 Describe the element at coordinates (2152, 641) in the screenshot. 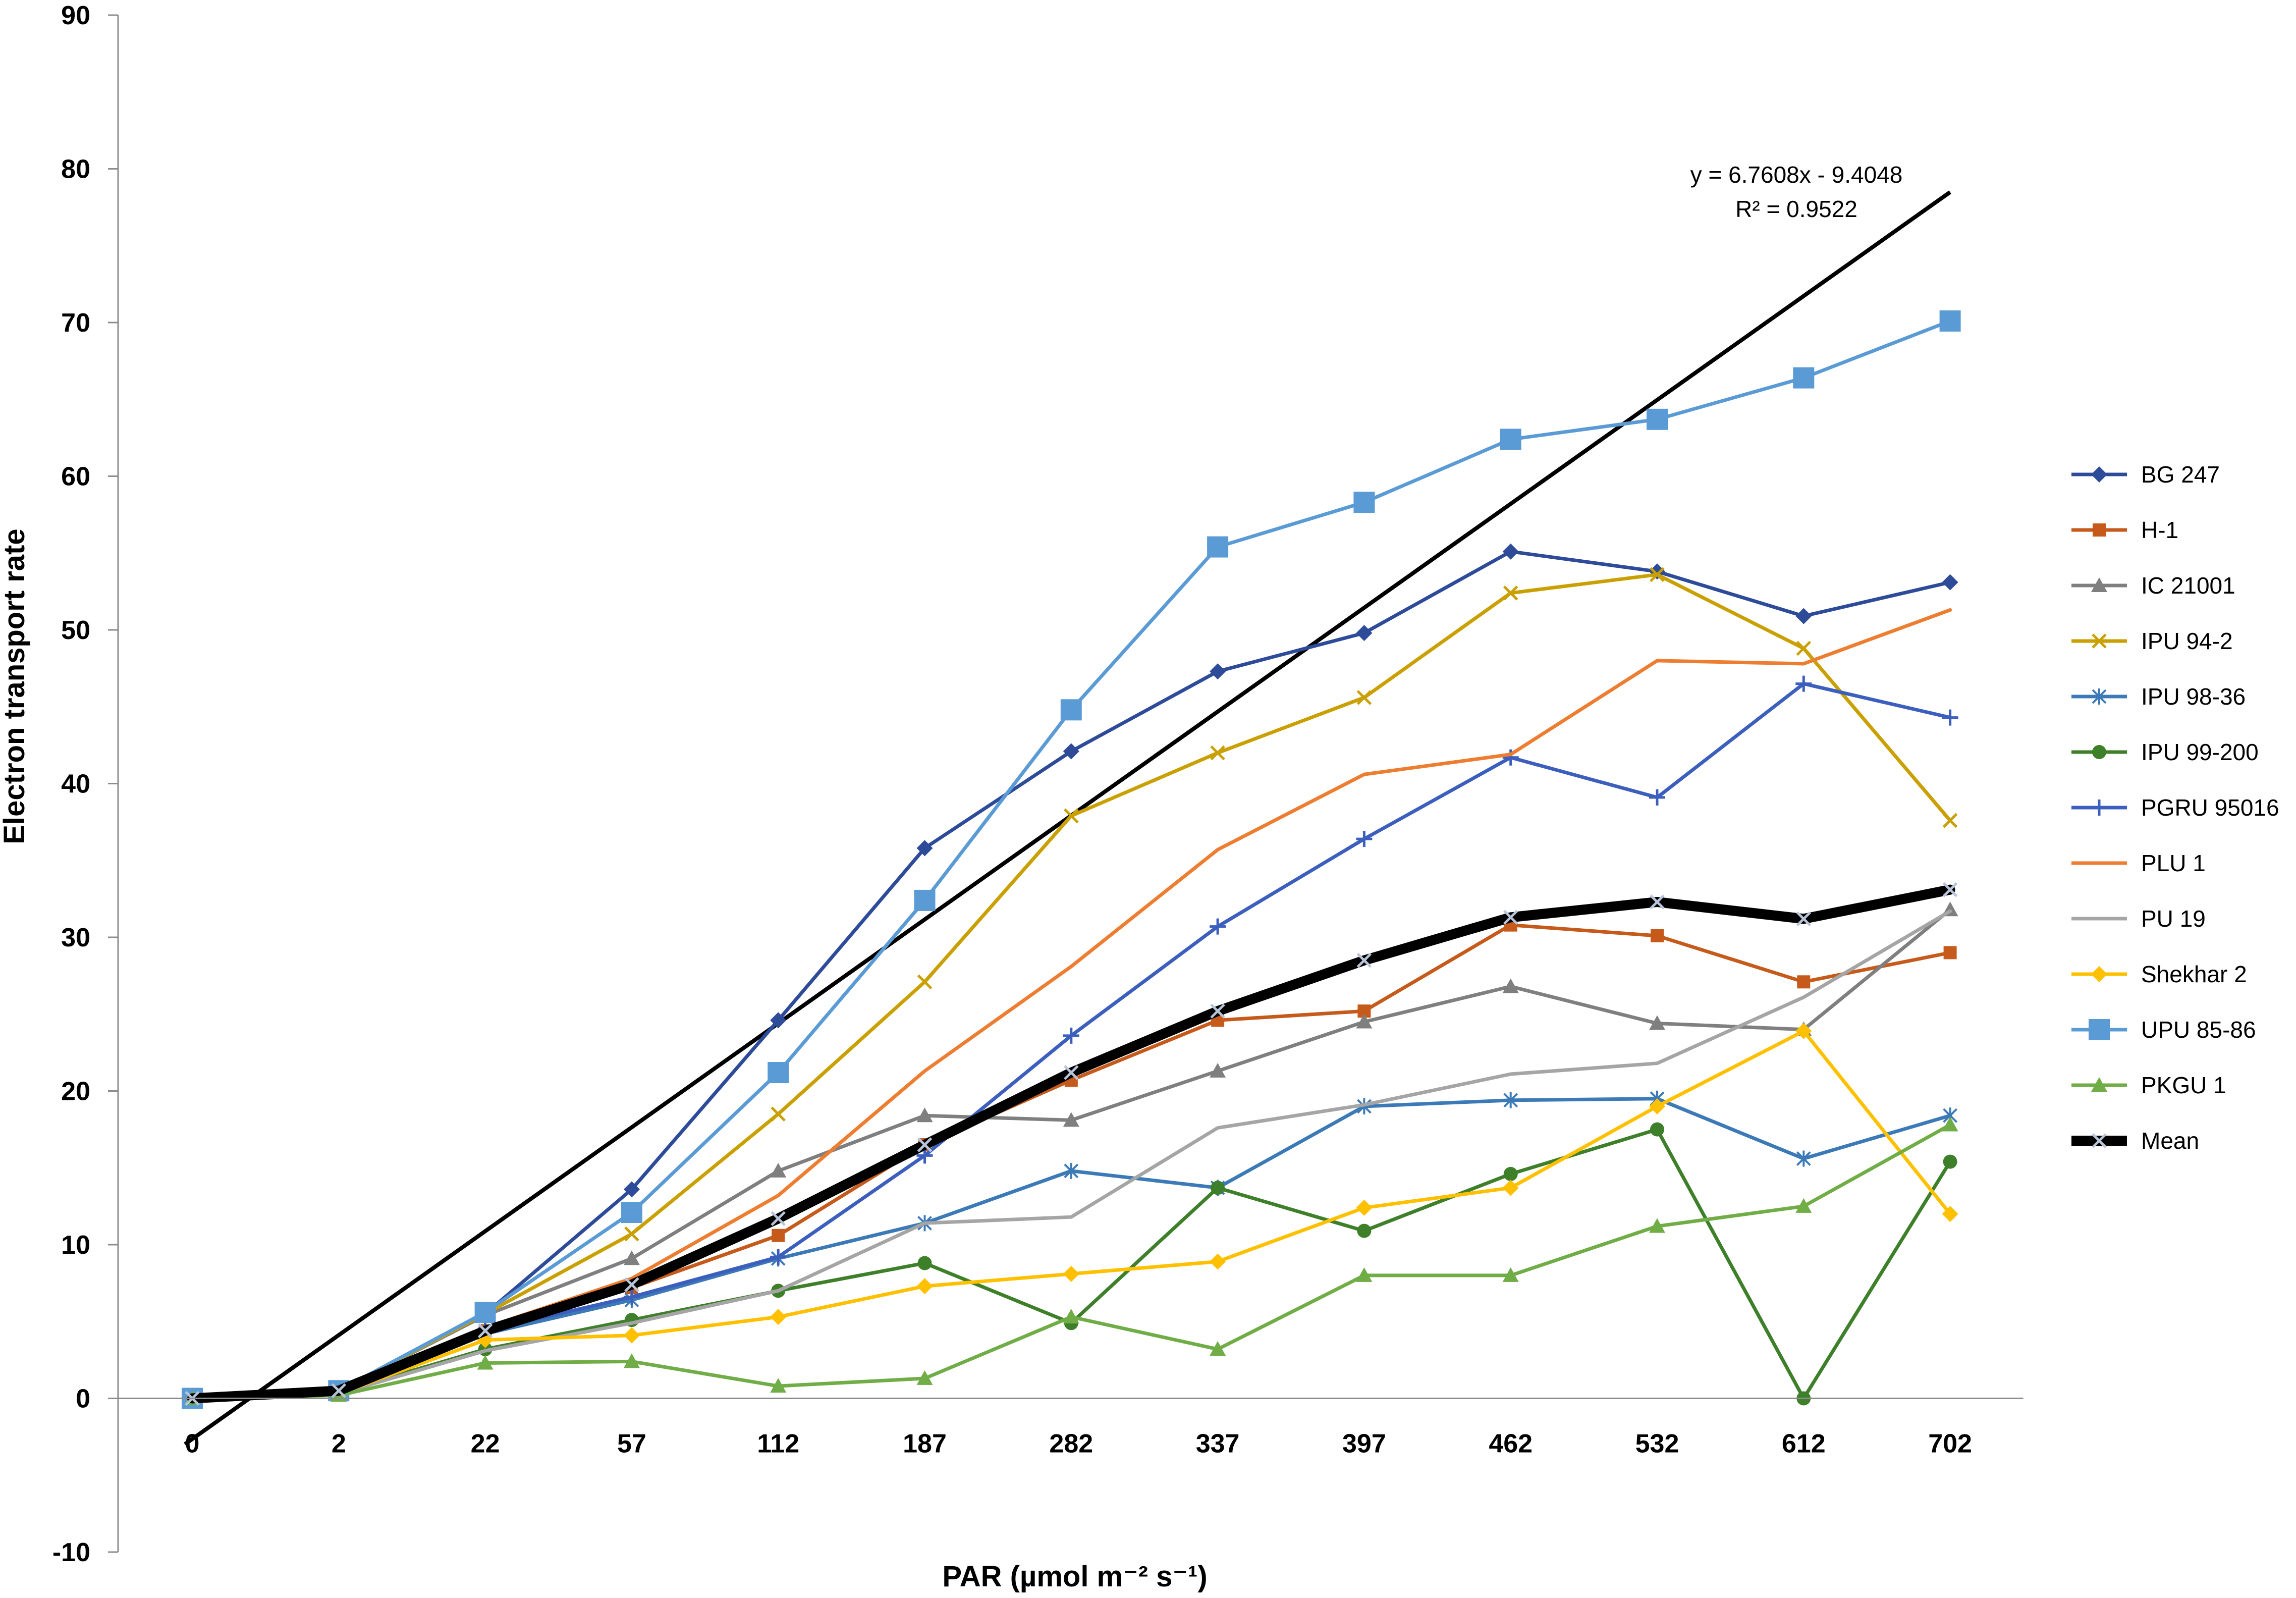

I see `legend-item-ipu-94-2: IPU 94-2` at that location.